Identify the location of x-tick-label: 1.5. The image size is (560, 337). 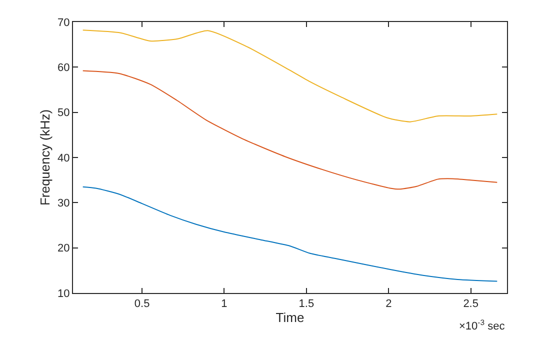
(306, 304).